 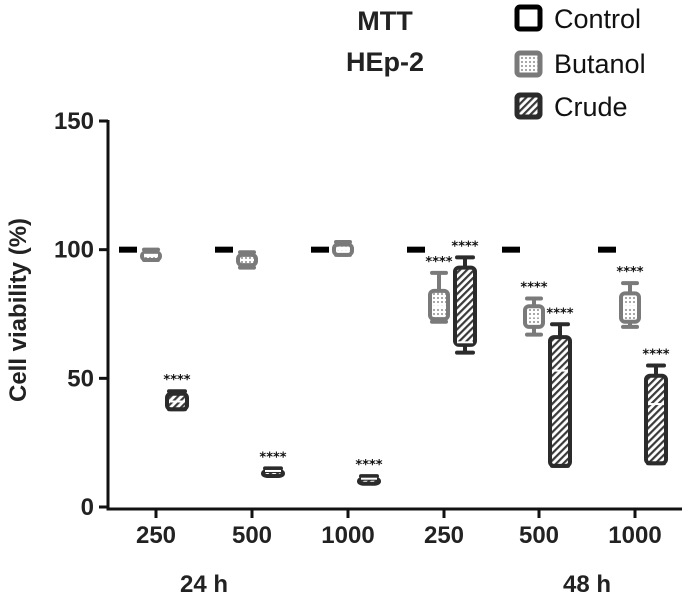 What do you see at coordinates (528, 64) in the screenshot?
I see `legend-swatch-butanol` at bounding box center [528, 64].